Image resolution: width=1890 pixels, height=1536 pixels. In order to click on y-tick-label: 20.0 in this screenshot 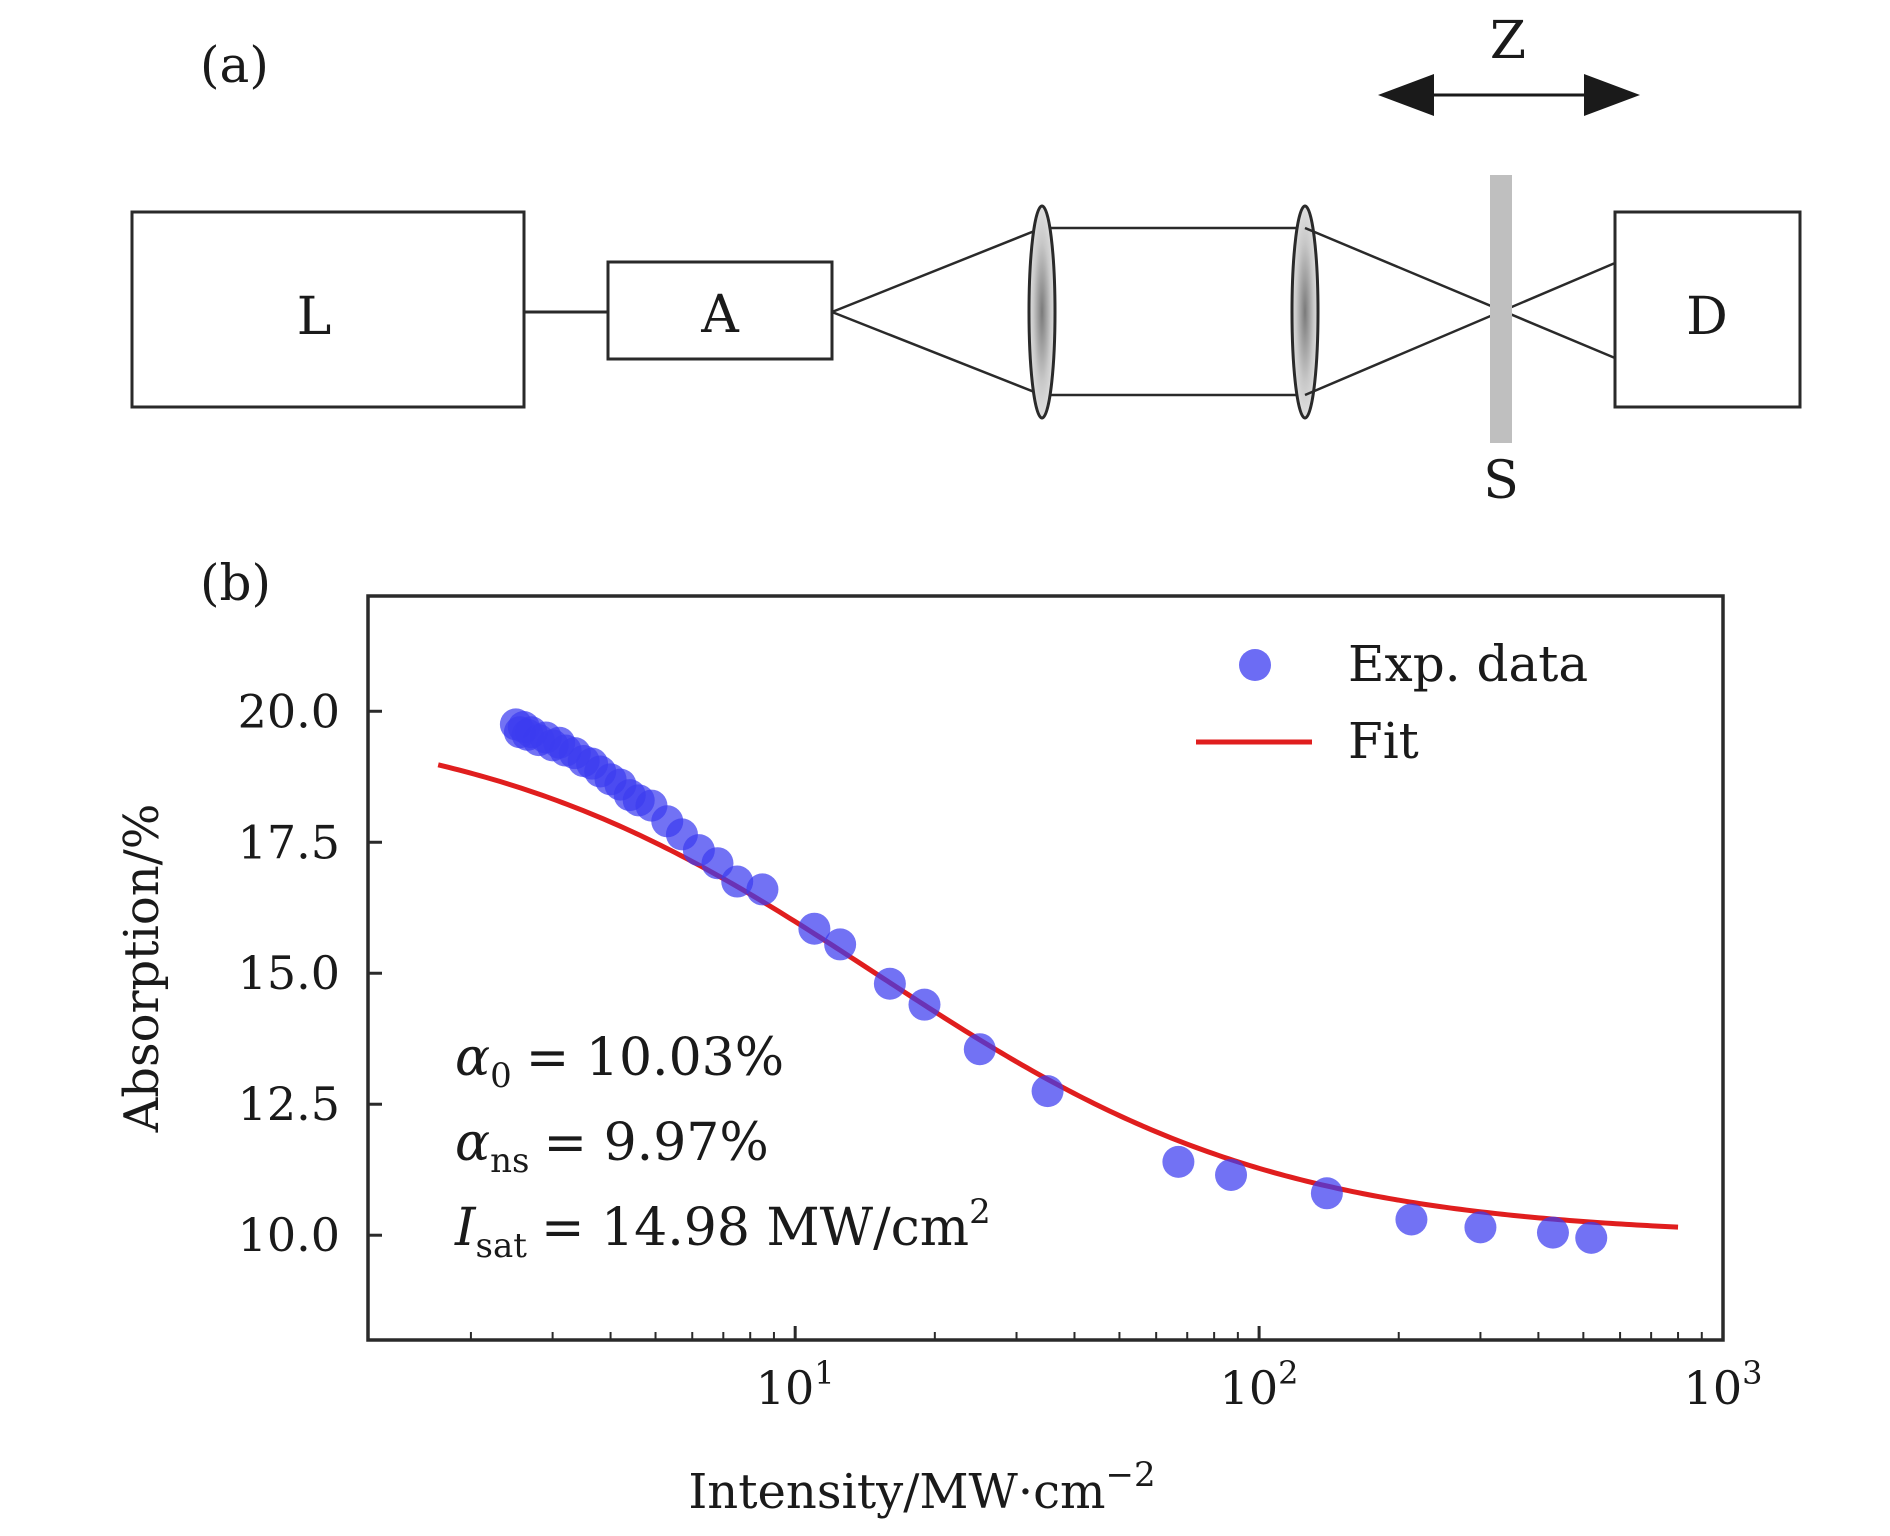, I will do `click(289, 711)`.